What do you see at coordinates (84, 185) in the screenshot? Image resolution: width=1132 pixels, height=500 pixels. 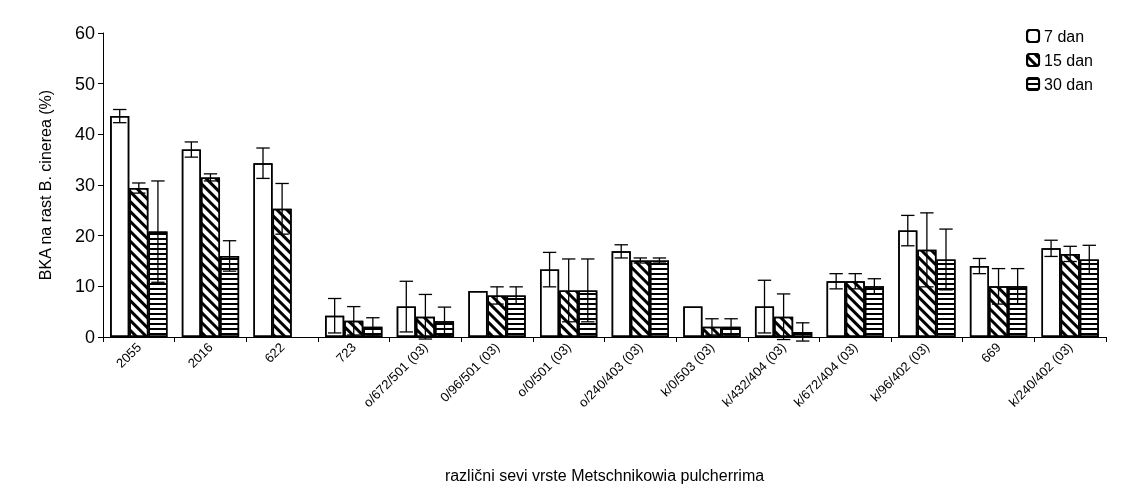 I see `y-tick-label: 30` at bounding box center [84, 185].